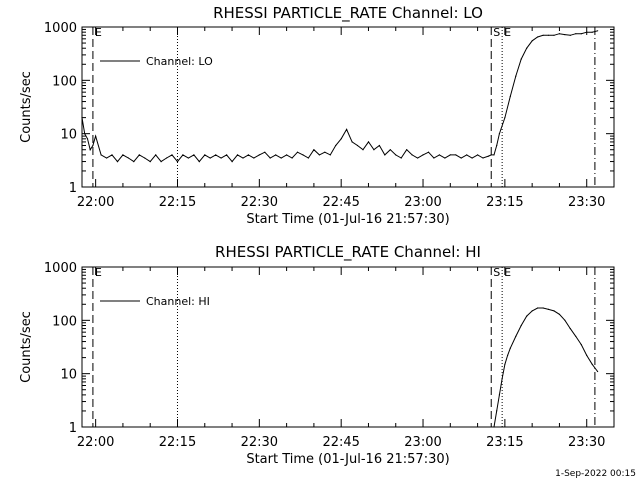 This screenshot has height=480, width=640. What do you see at coordinates (179, 61) in the screenshot?
I see `legend-label: Channel: LO` at bounding box center [179, 61].